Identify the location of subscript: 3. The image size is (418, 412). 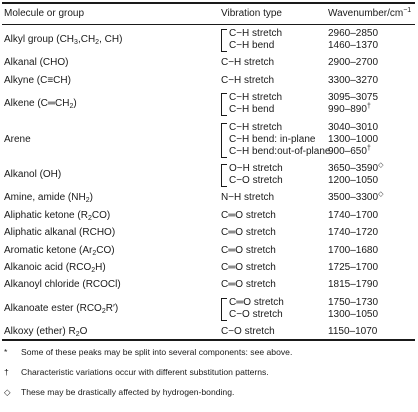
(76, 42).